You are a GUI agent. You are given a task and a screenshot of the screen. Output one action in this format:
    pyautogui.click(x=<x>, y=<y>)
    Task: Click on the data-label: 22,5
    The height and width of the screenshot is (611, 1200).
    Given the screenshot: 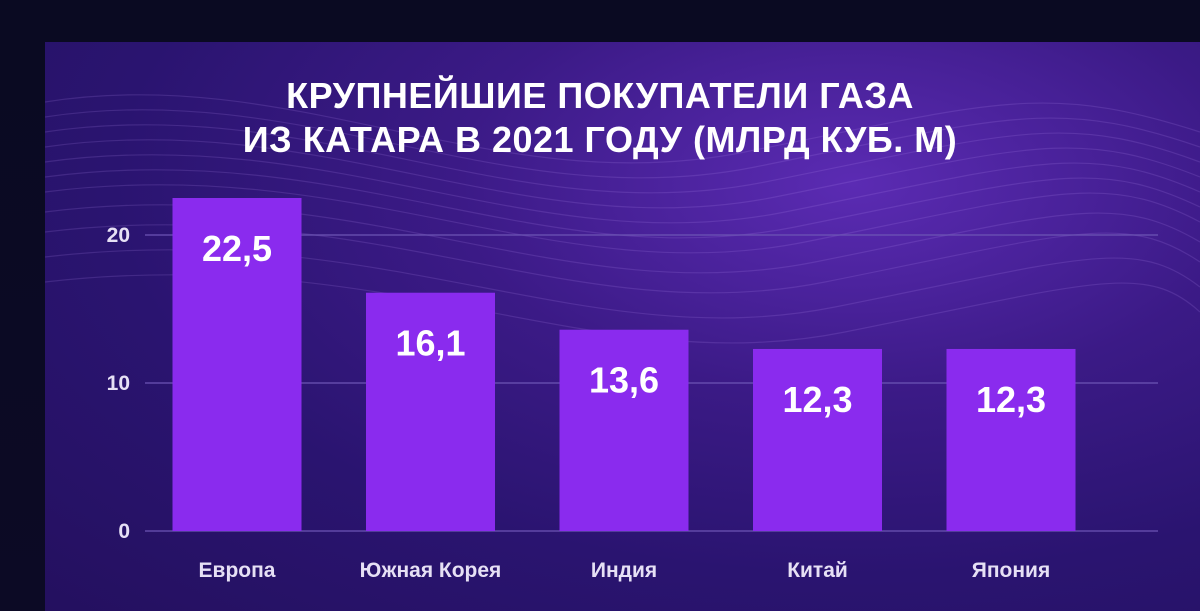 What is the action you would take?
    pyautogui.click(x=237, y=248)
    